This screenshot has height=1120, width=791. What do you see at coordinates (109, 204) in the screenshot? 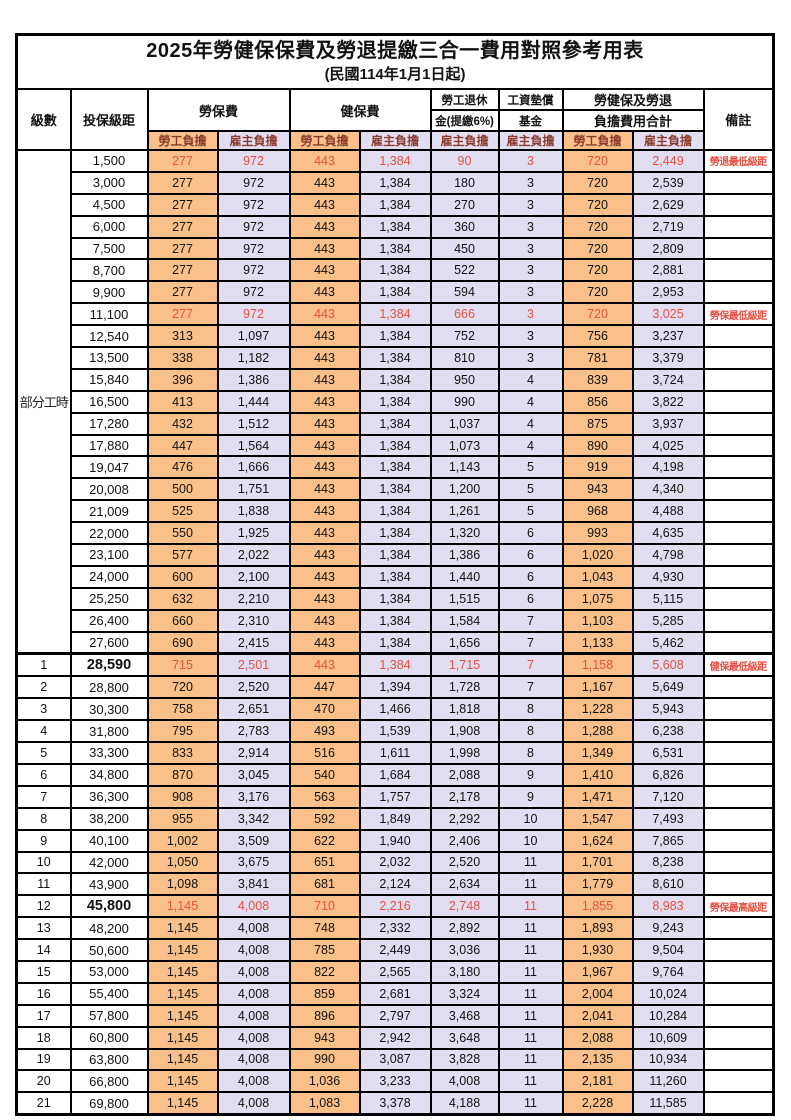
I see `bracket-cell: 4,500` at bounding box center [109, 204].